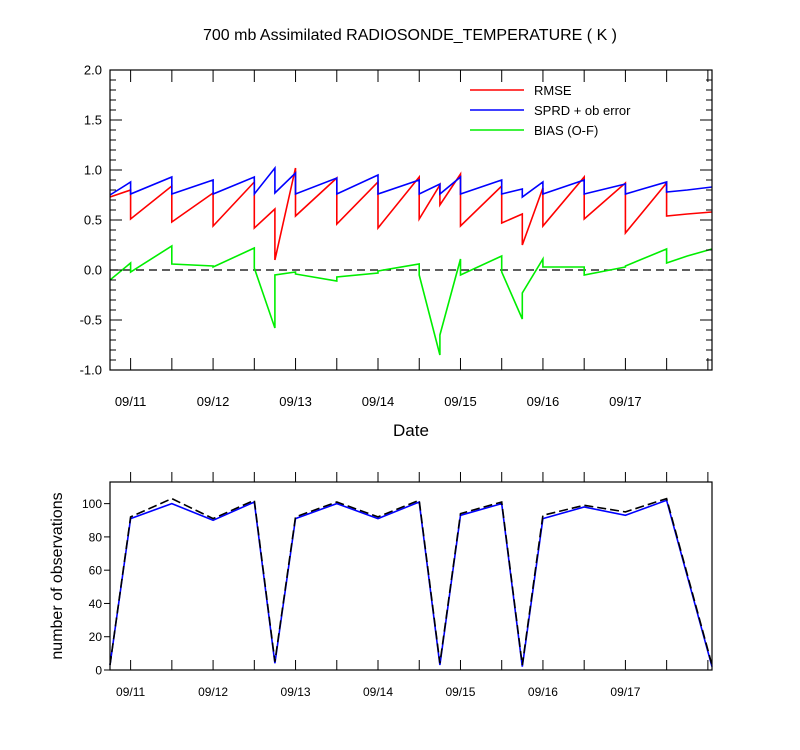  Describe the element at coordinates (411, 182) in the screenshot. I see `series-line-sprd-ob-error` at that location.